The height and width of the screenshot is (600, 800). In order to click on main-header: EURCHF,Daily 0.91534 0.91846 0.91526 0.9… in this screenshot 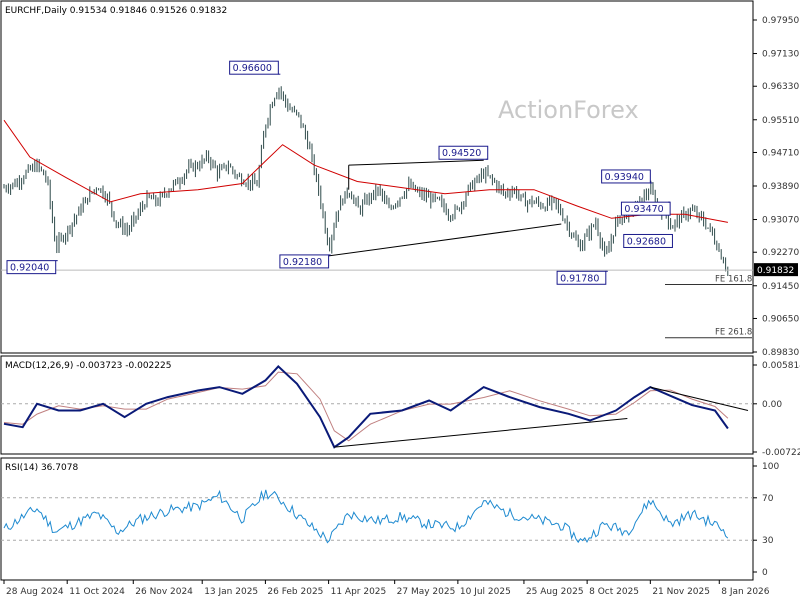, I will do `click(116, 11)`.